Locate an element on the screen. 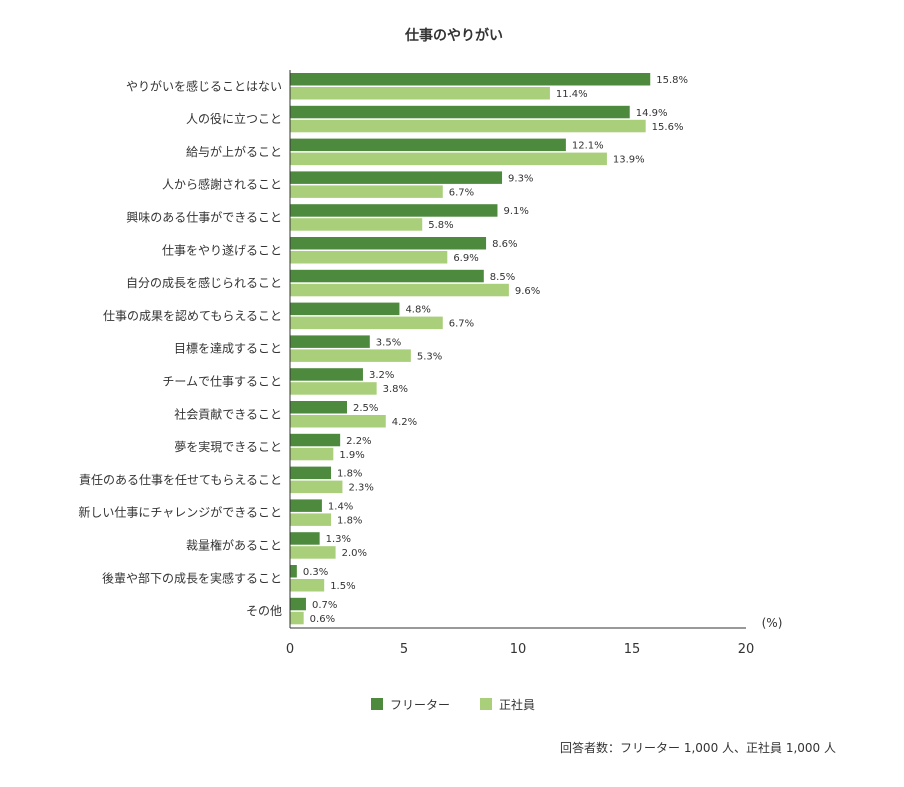 Image resolution: width=904 pixels, height=787 pixels. data-label: 8.5% is located at coordinates (502, 277).